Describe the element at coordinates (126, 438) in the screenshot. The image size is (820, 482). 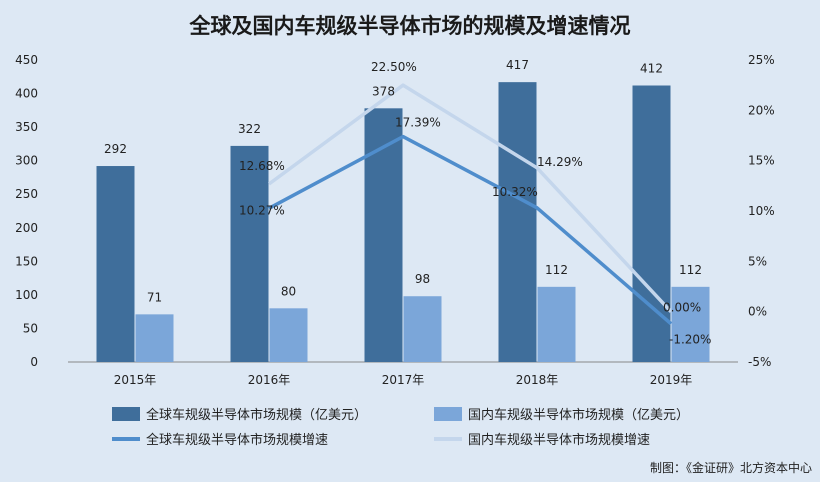
I see `legend-swatch-global-line` at that location.